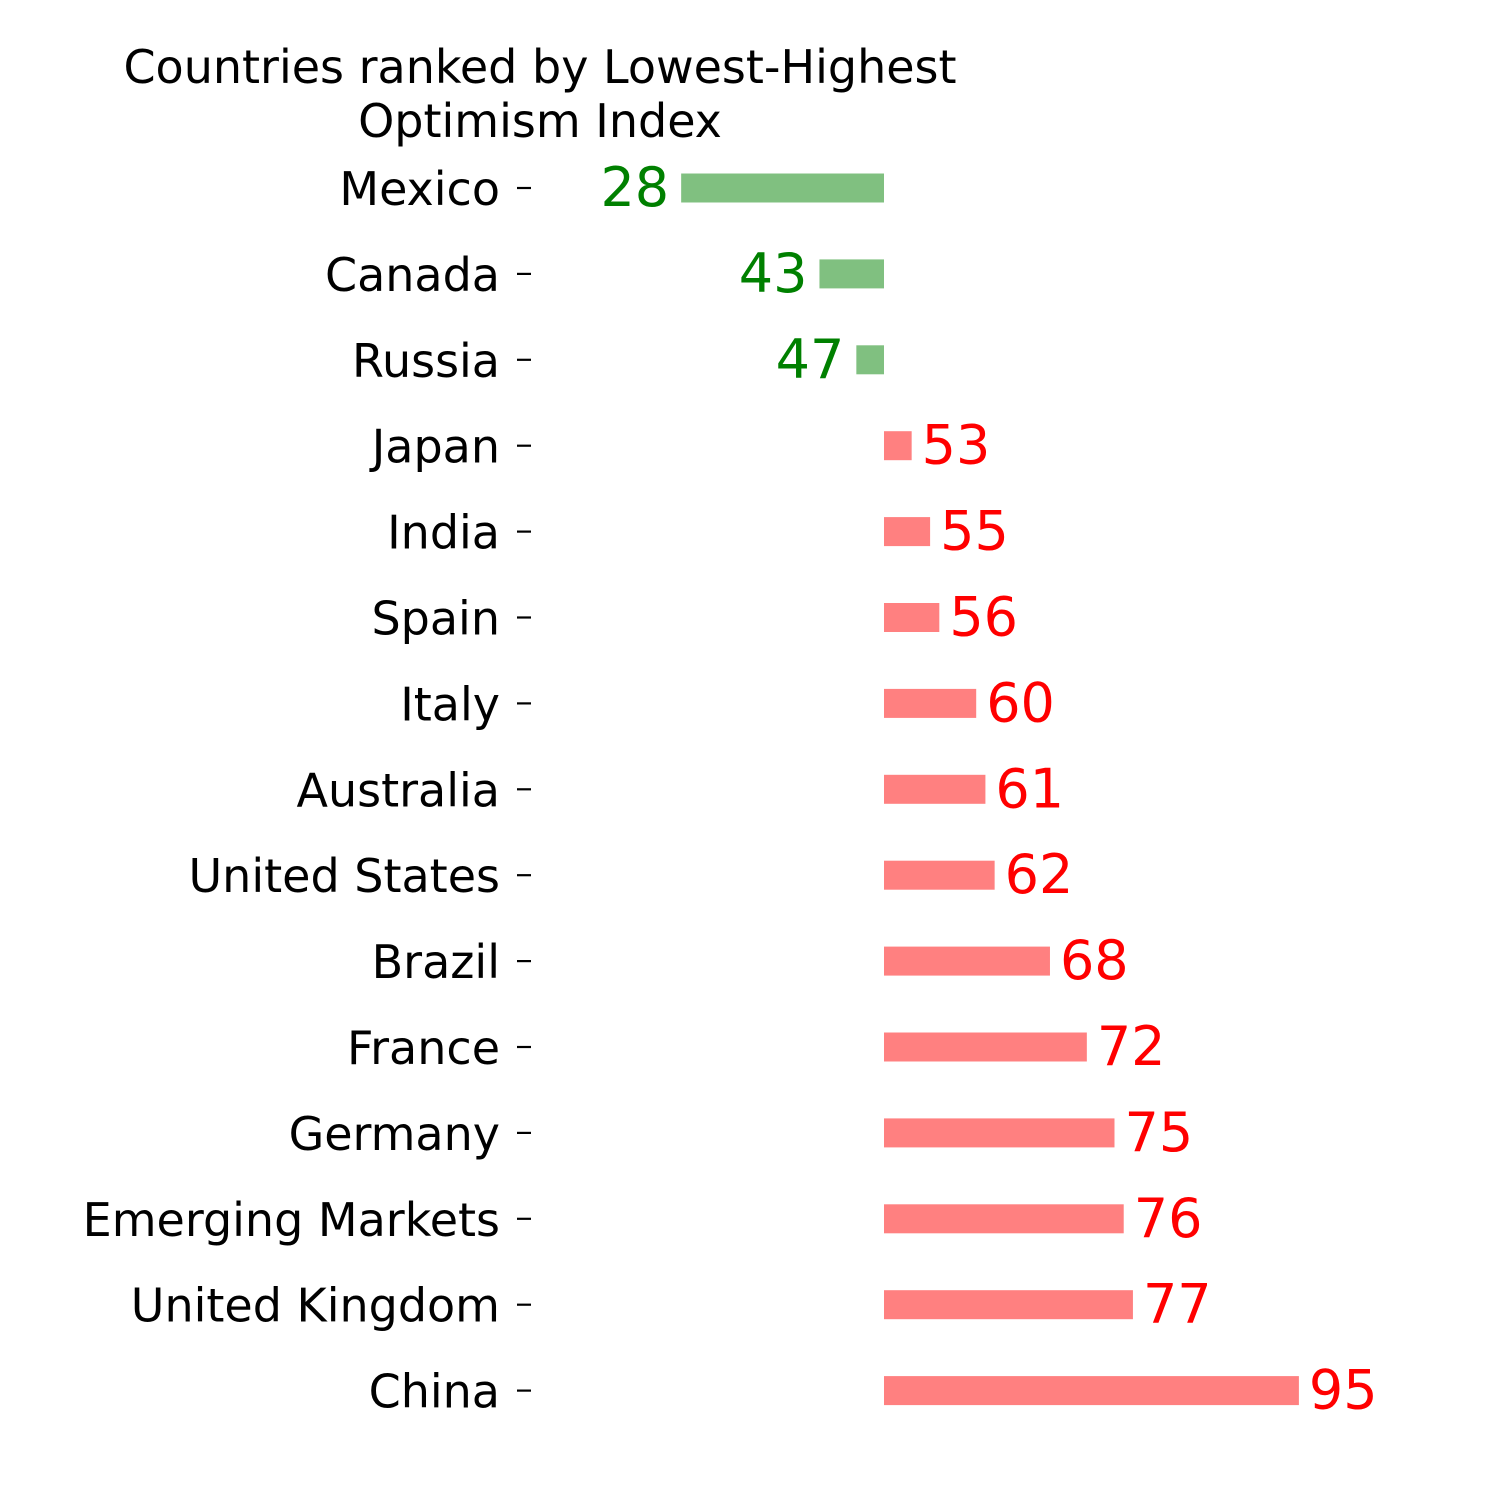 Image resolution: width=1500 pixels, height=1500 pixels. Describe the element at coordinates (423, 1048) in the screenshot. I see `category-label-france: France` at that location.